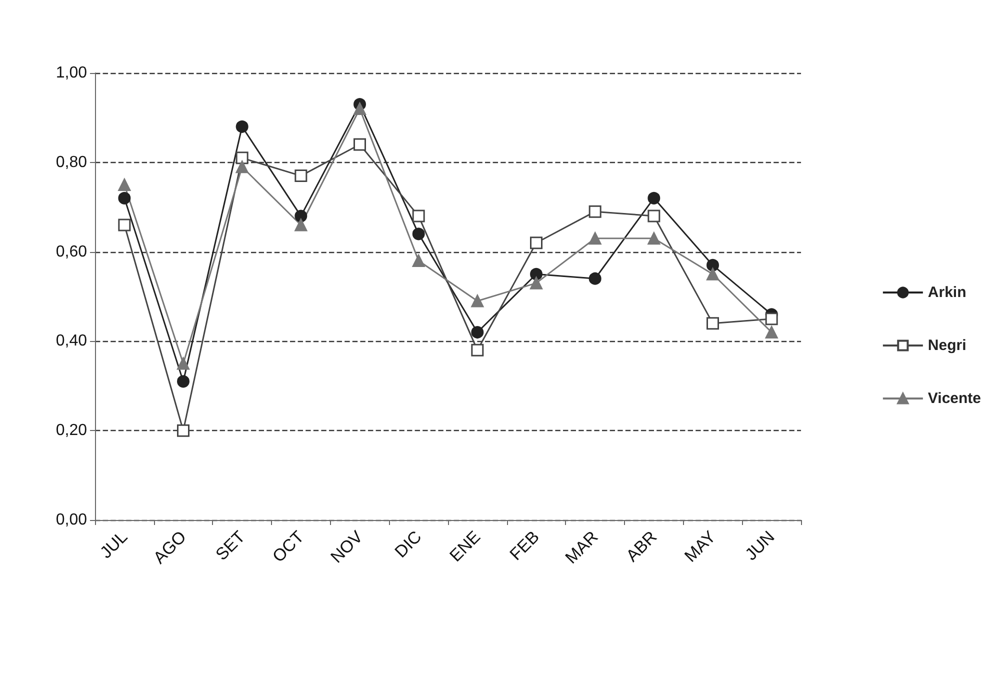  Describe the element at coordinates (955, 398) in the screenshot. I see `legend-label: Vicente` at that location.